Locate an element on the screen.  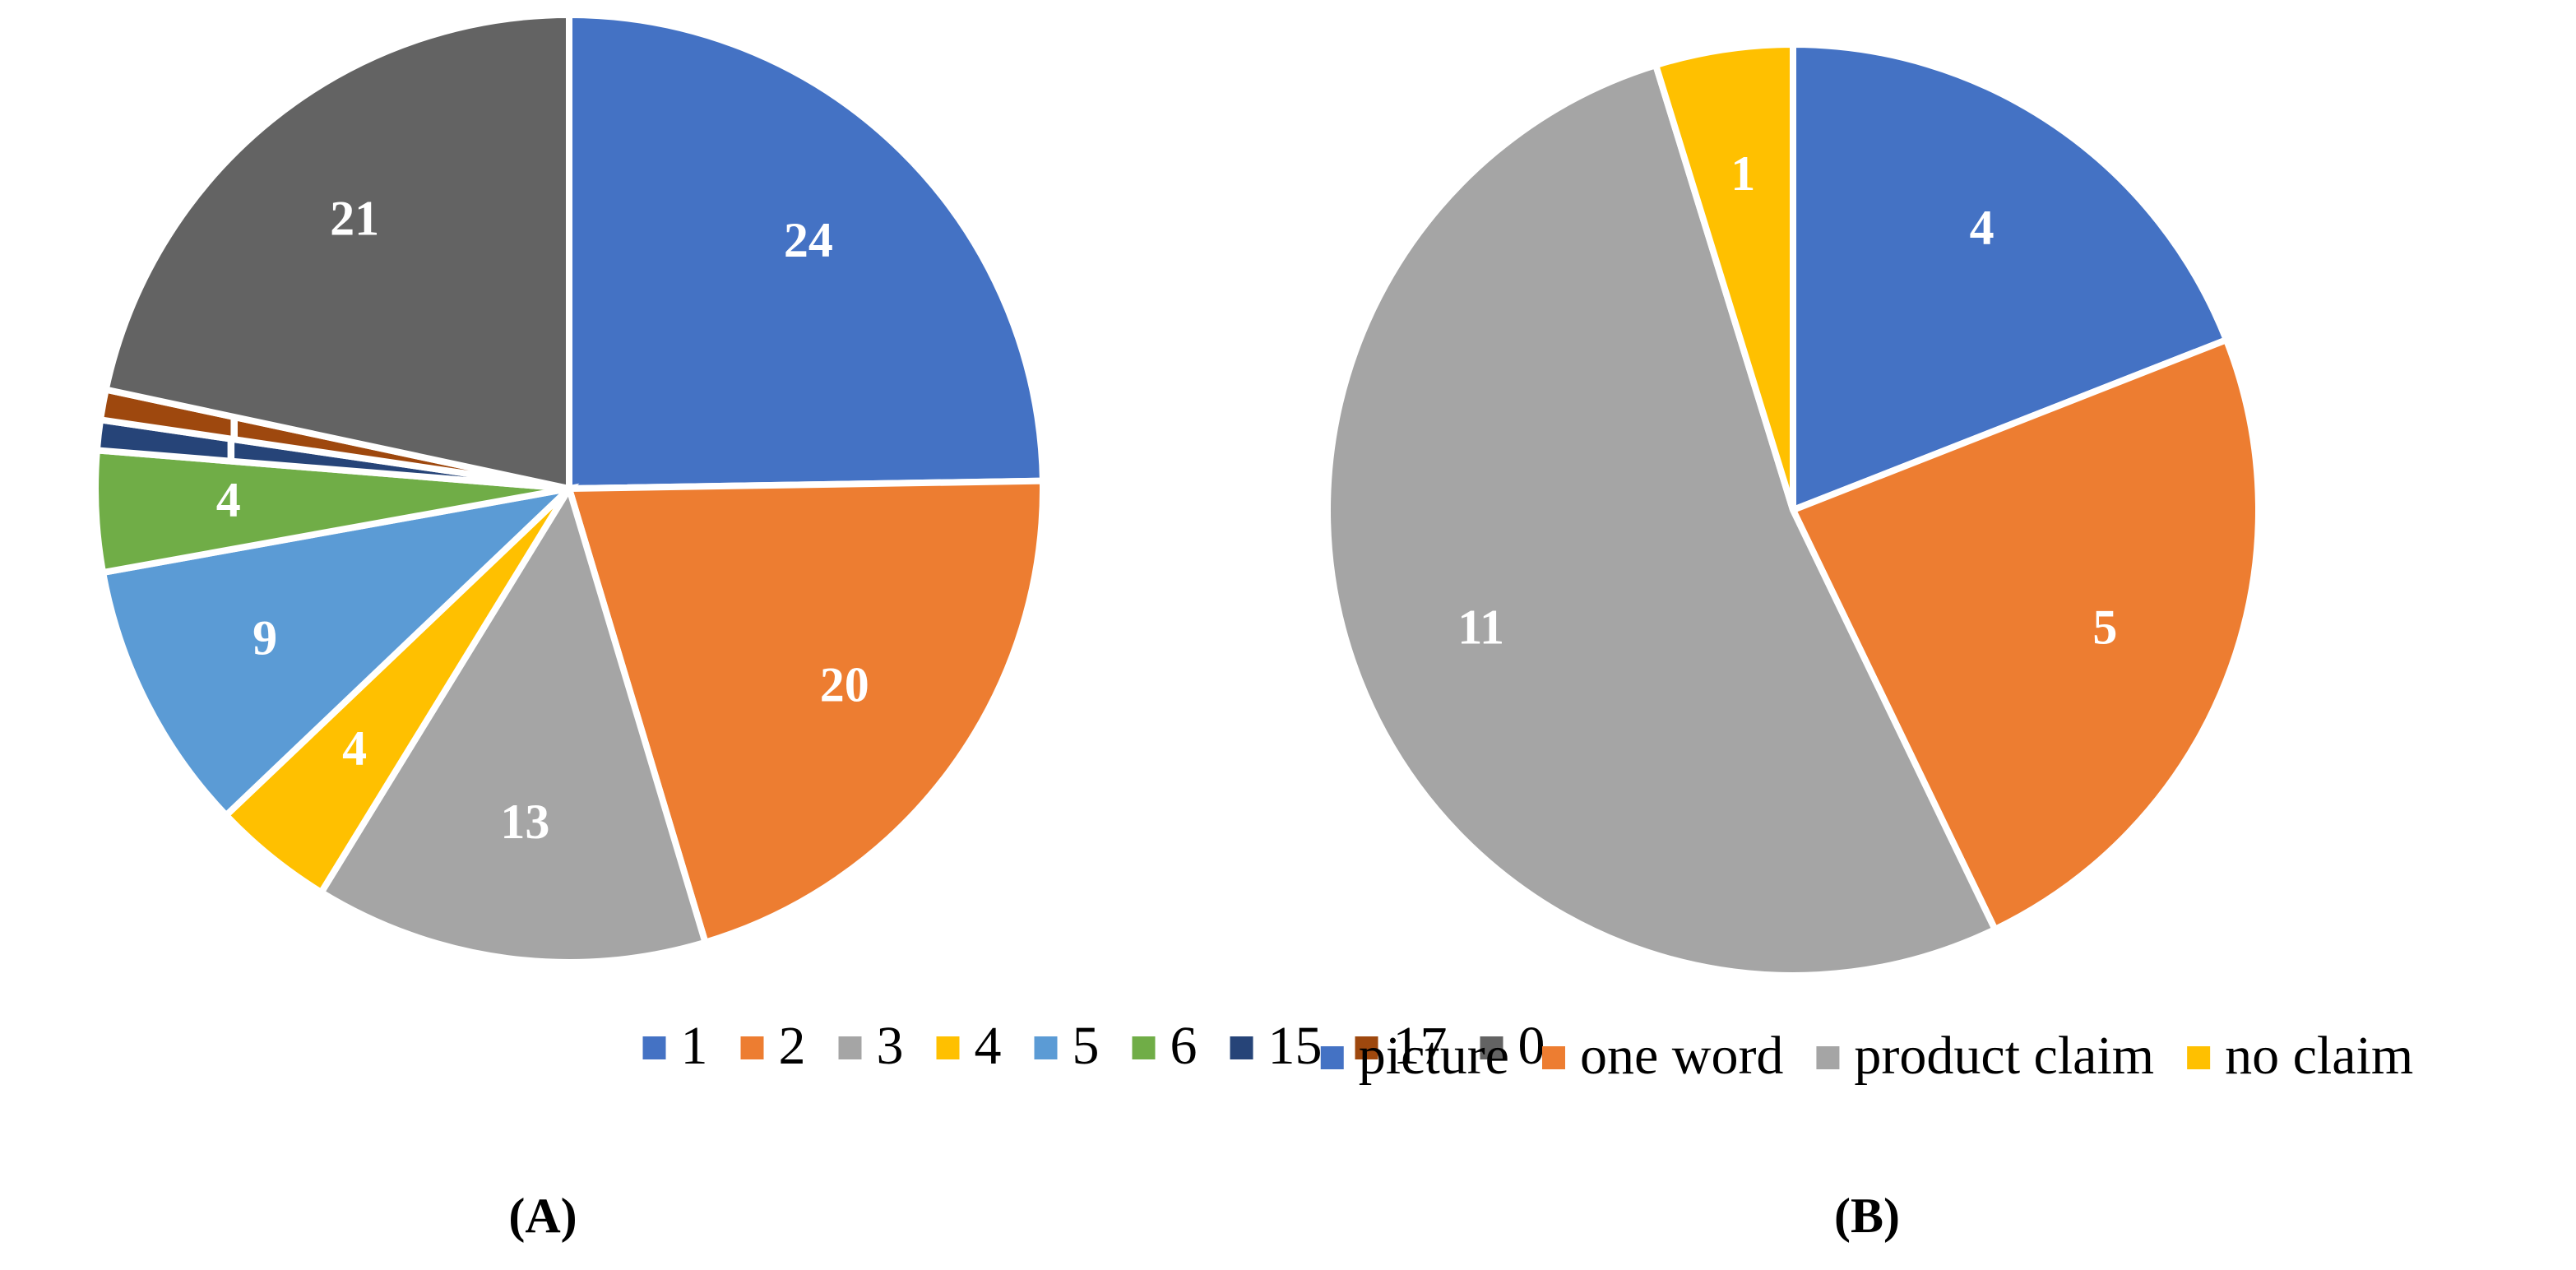
data-label: 21 is located at coordinates (355, 218).